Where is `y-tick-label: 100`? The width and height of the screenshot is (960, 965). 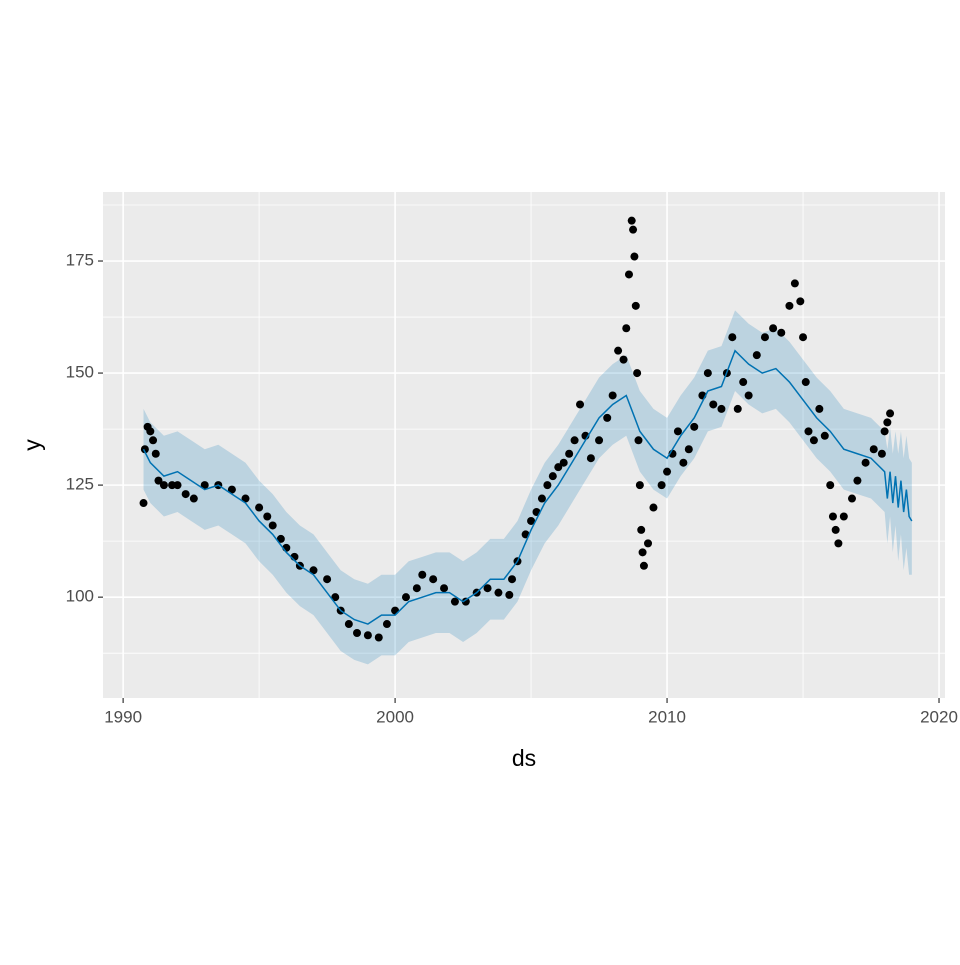 y-tick-label: 100 is located at coordinates (80, 596).